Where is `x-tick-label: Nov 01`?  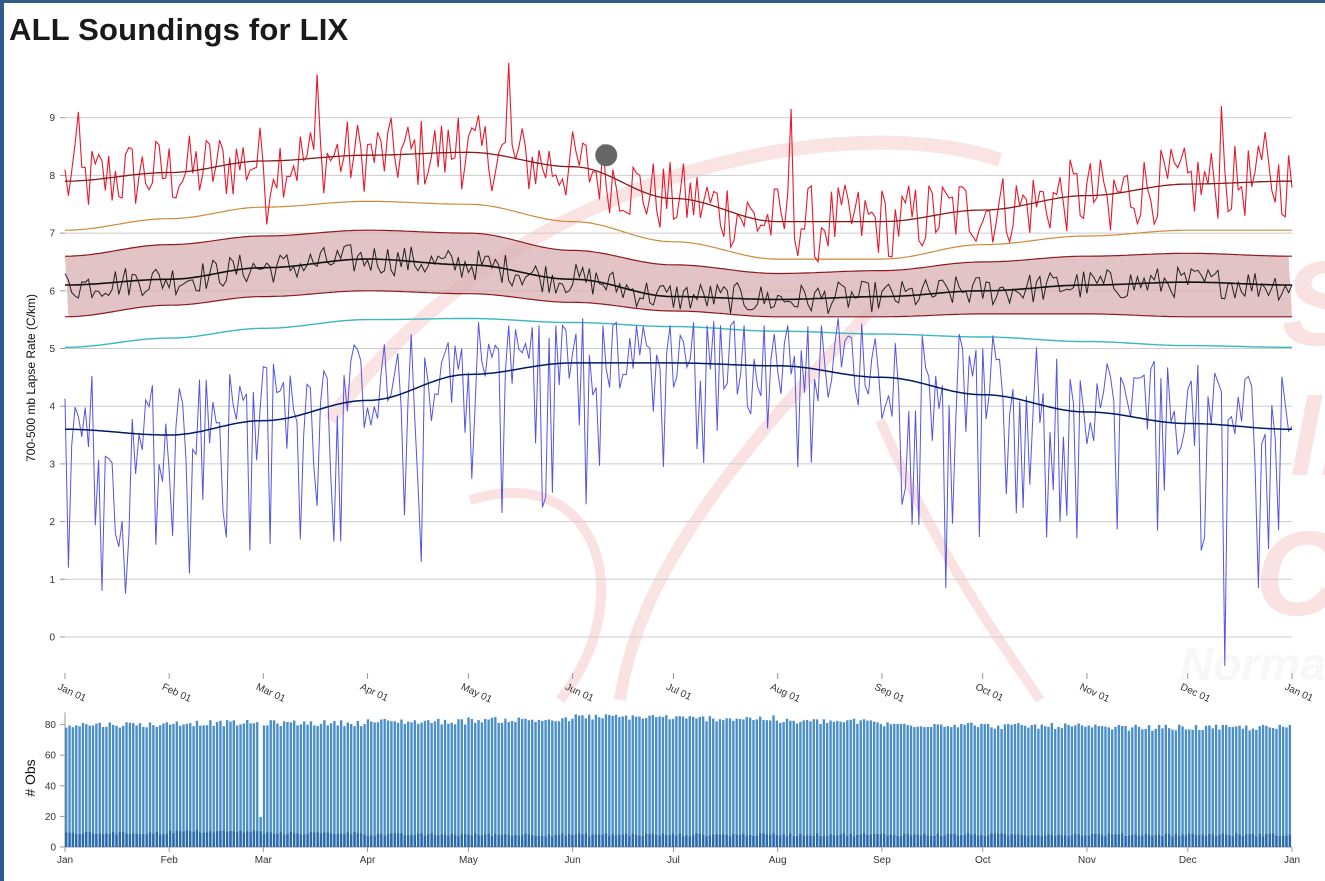
x-tick-label: Nov 01 is located at coordinates (1095, 694).